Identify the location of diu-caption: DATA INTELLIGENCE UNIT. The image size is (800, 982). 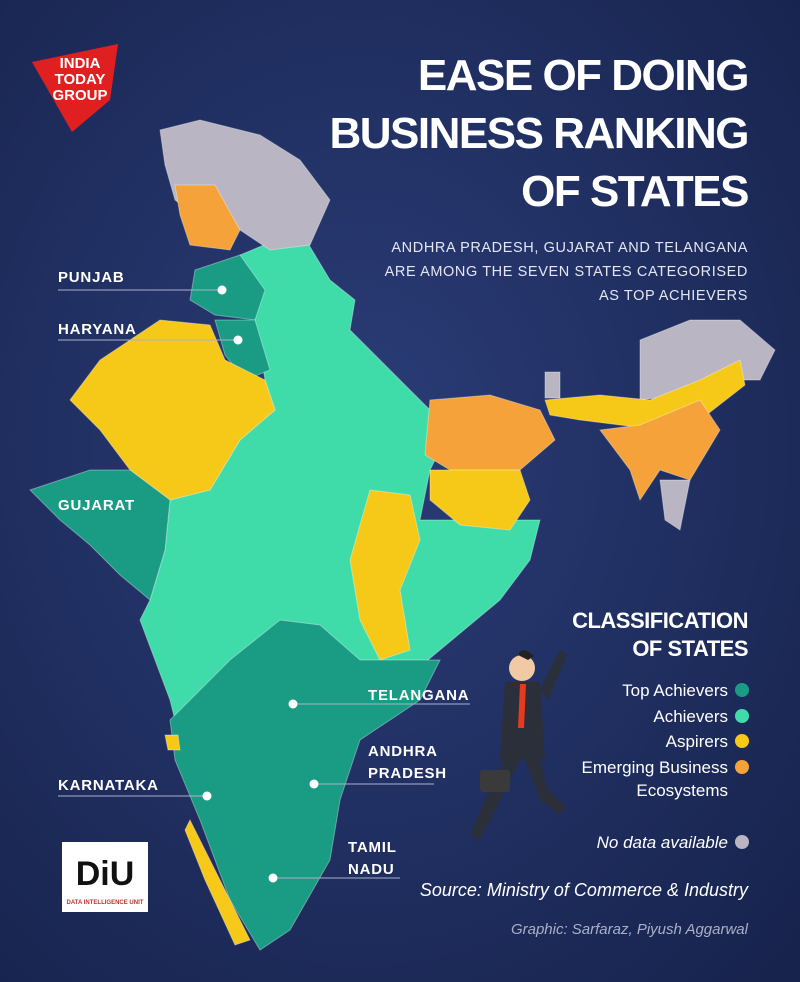
(105, 903).